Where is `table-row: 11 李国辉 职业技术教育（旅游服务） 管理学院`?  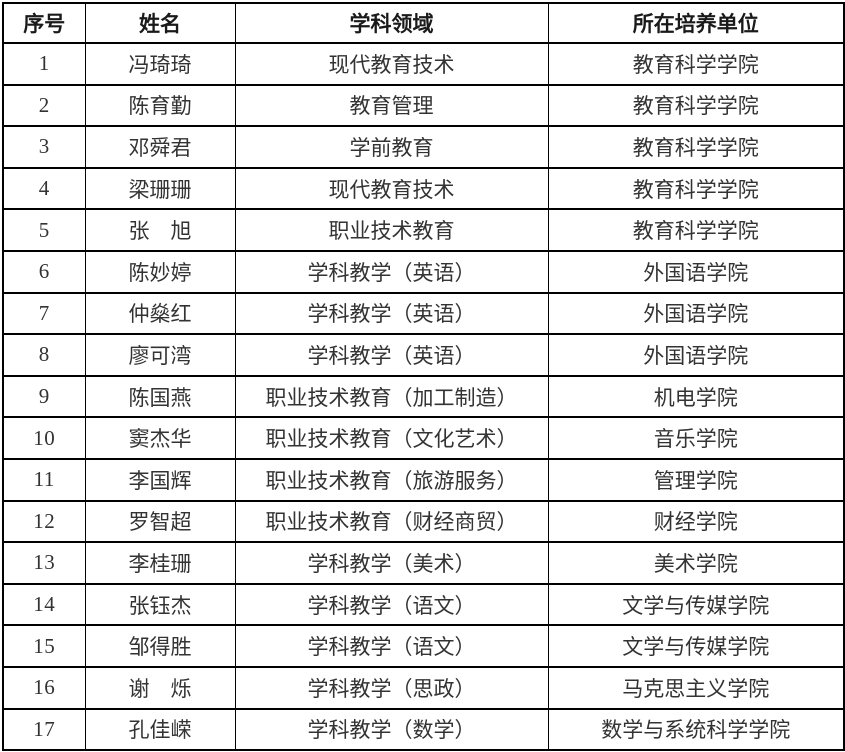 table-row: 11 李国辉 职业技术教育（旅游服务） 管理学院 is located at coordinates (423, 479).